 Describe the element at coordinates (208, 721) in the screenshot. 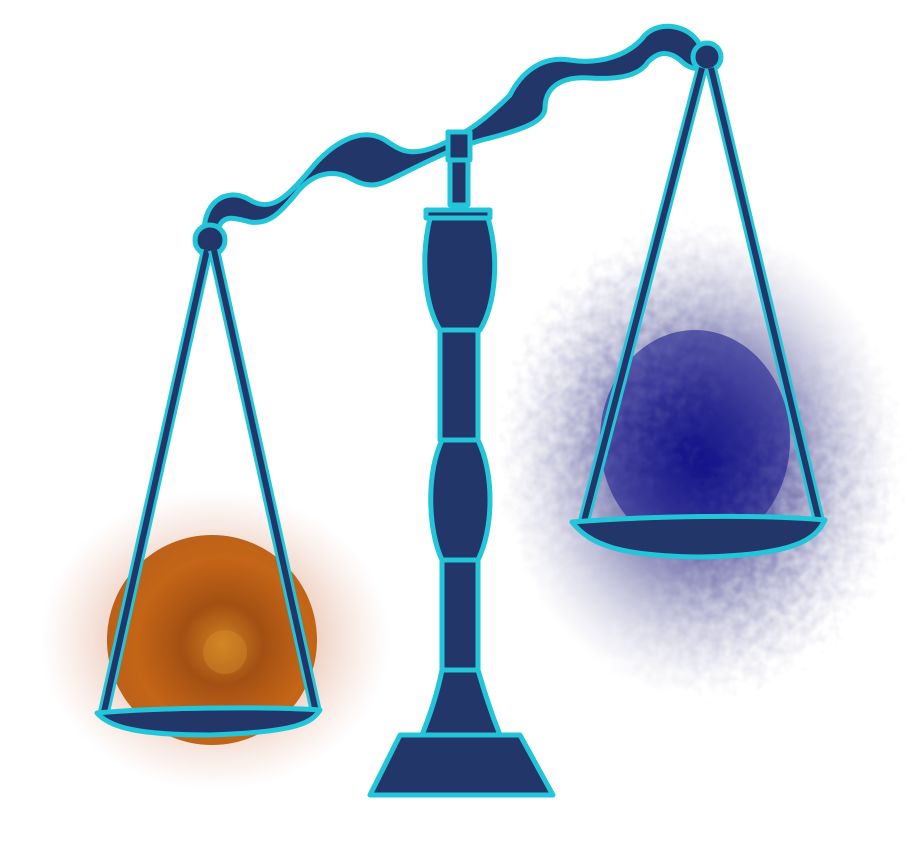

I see `left-pan` at that location.